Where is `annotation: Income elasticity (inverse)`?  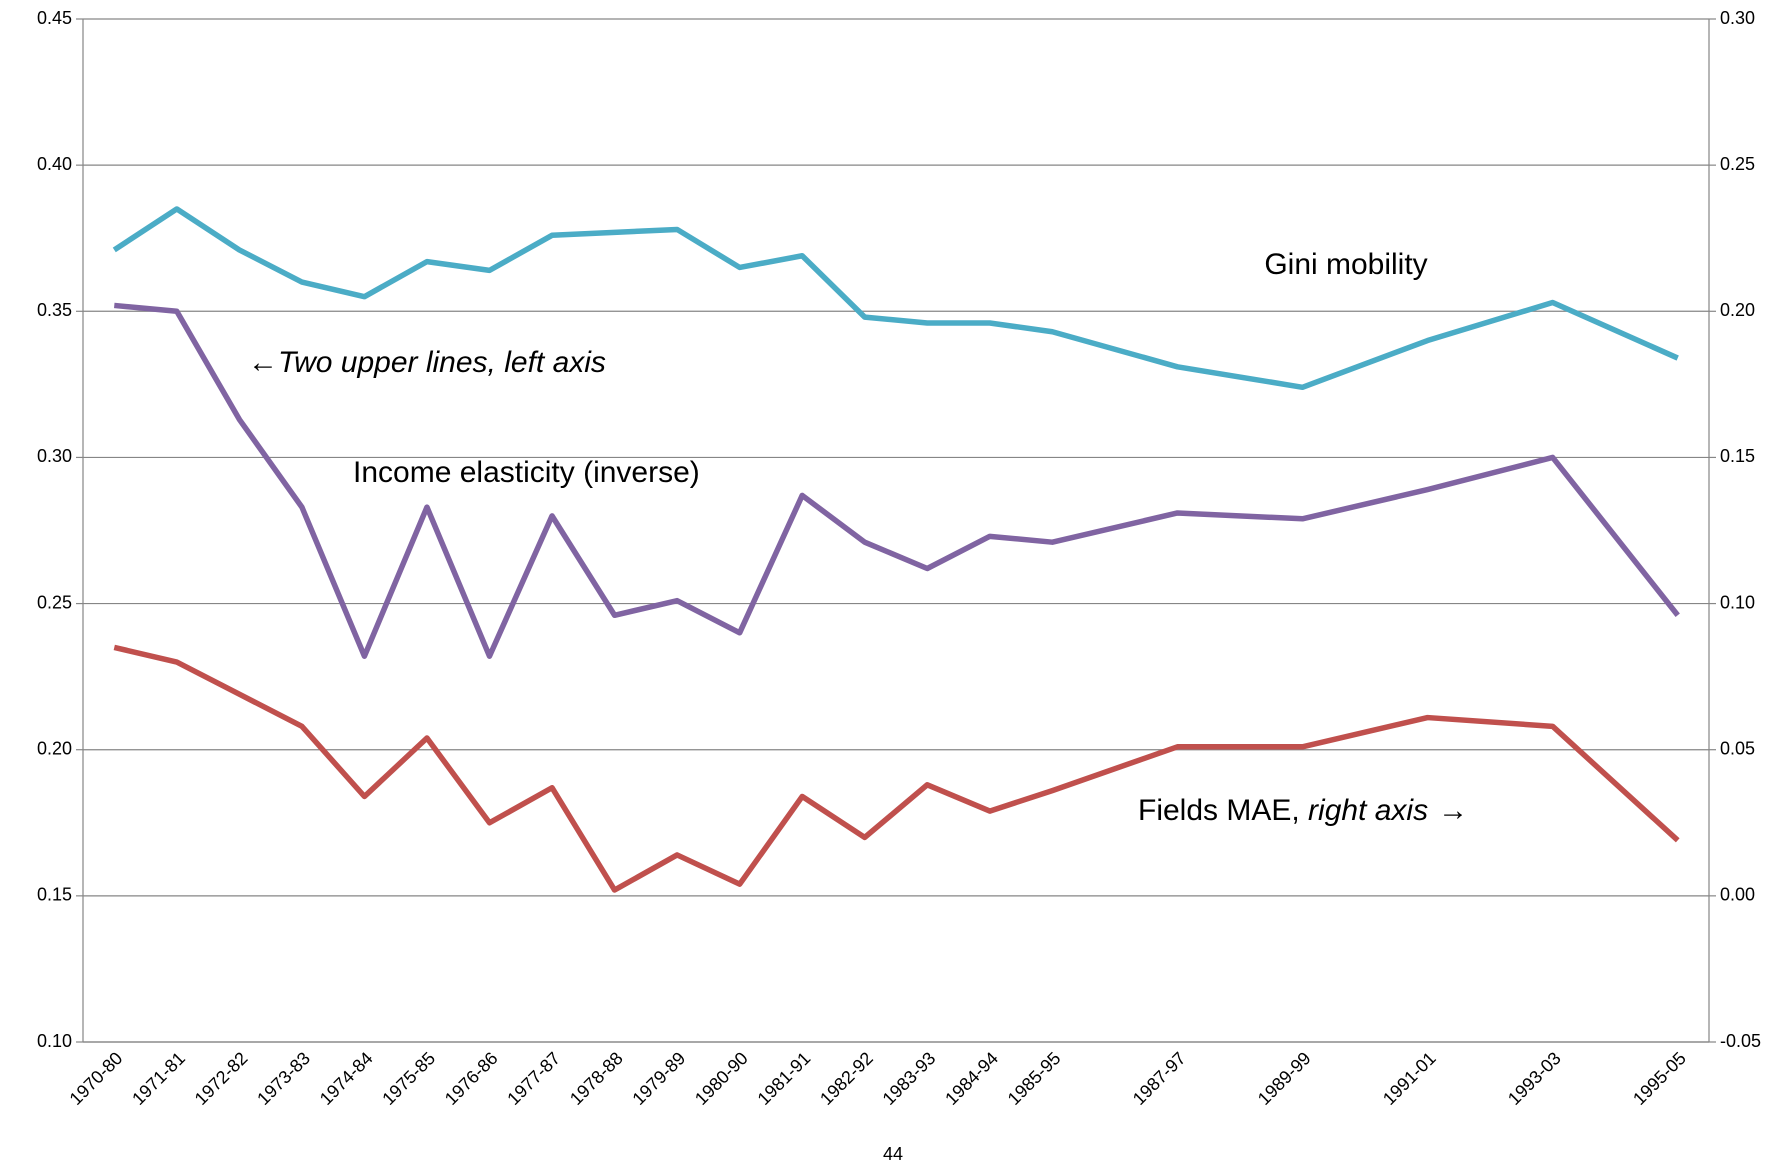
annotation: Income elasticity (inverse) is located at coordinates (526, 472).